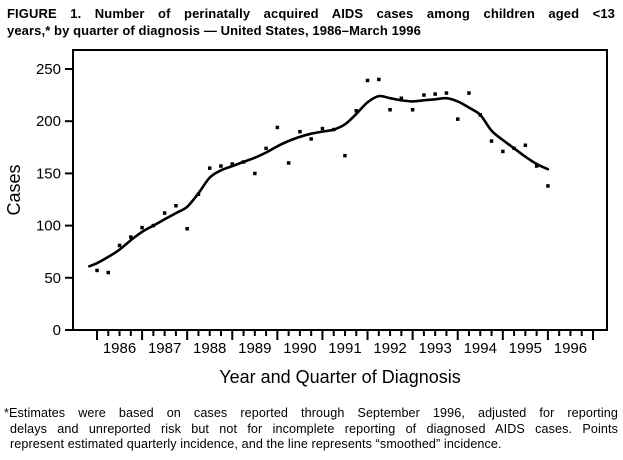  What do you see at coordinates (48, 173) in the screenshot?
I see `y-tick-label: 150` at bounding box center [48, 173].